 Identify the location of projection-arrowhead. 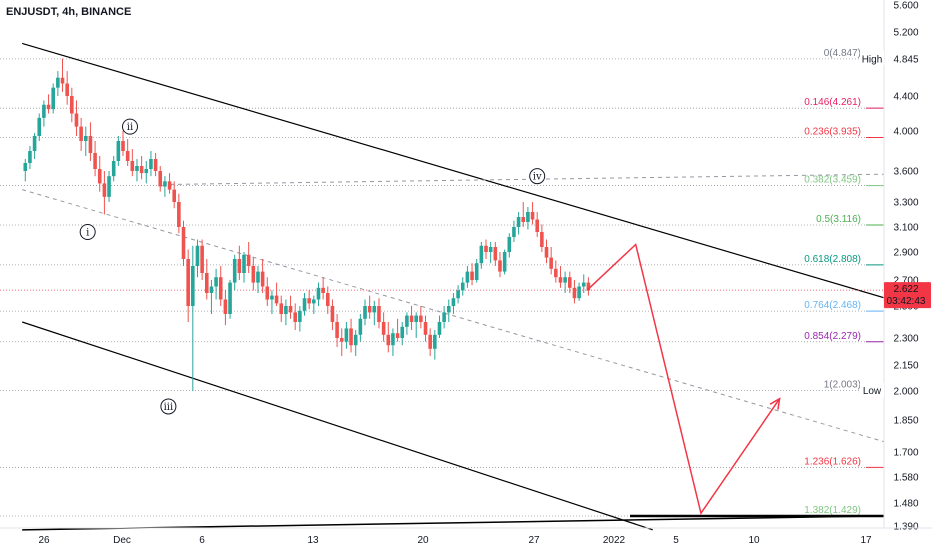
(775, 403).